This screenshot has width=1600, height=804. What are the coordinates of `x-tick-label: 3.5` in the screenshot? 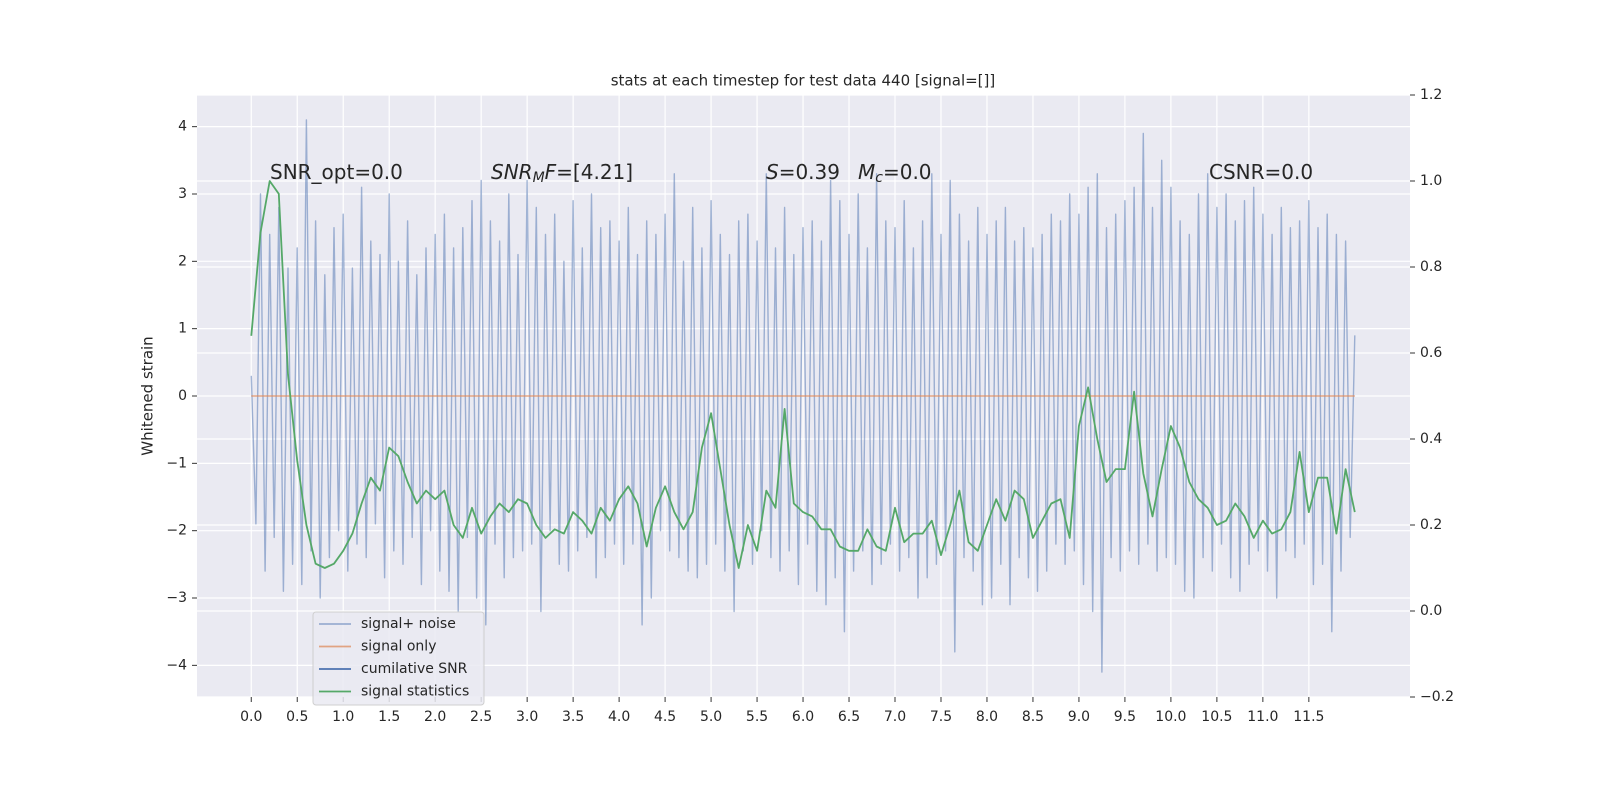 It's located at (573, 717).